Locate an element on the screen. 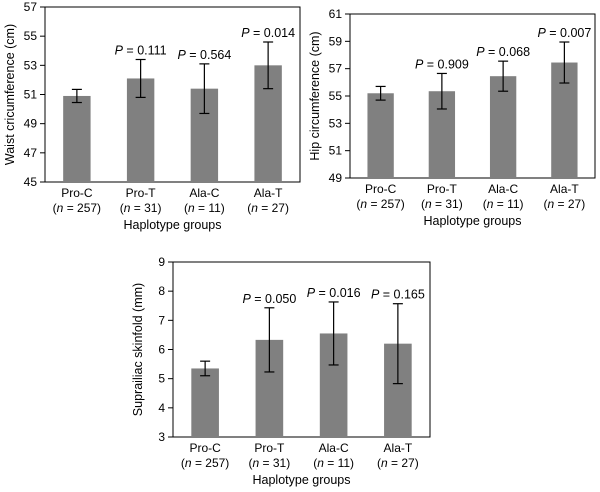  y-axis-label: Hip circumference (cm) is located at coordinates (315, 95).